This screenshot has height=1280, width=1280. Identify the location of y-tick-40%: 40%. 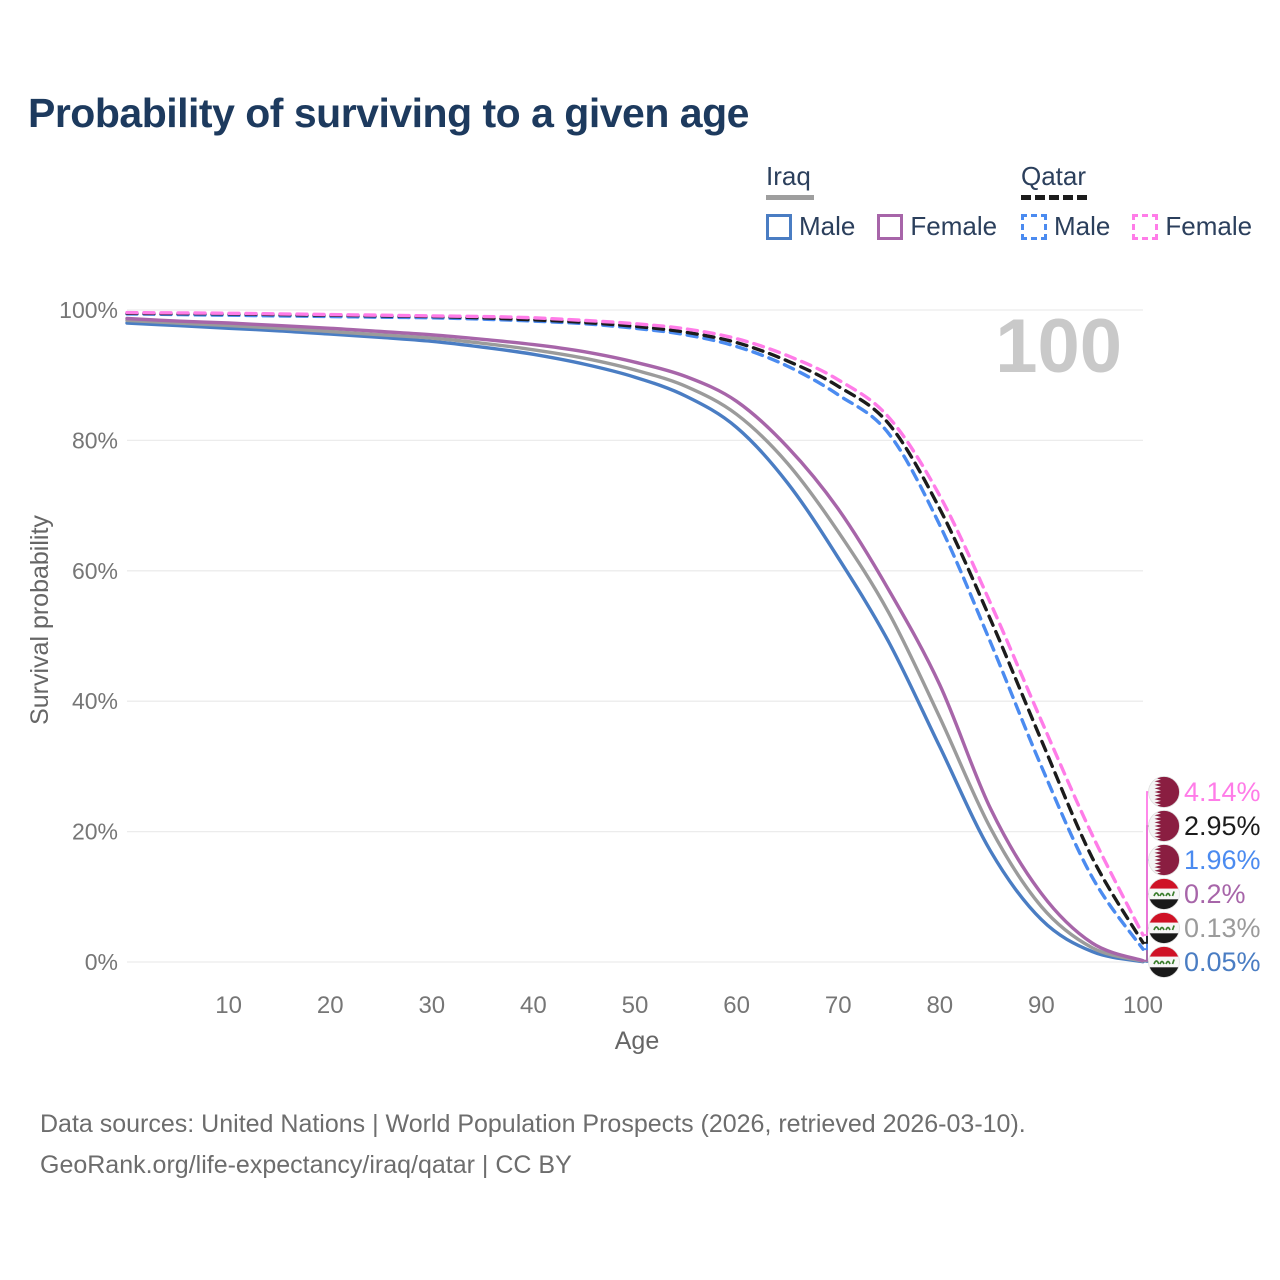
(95, 701).